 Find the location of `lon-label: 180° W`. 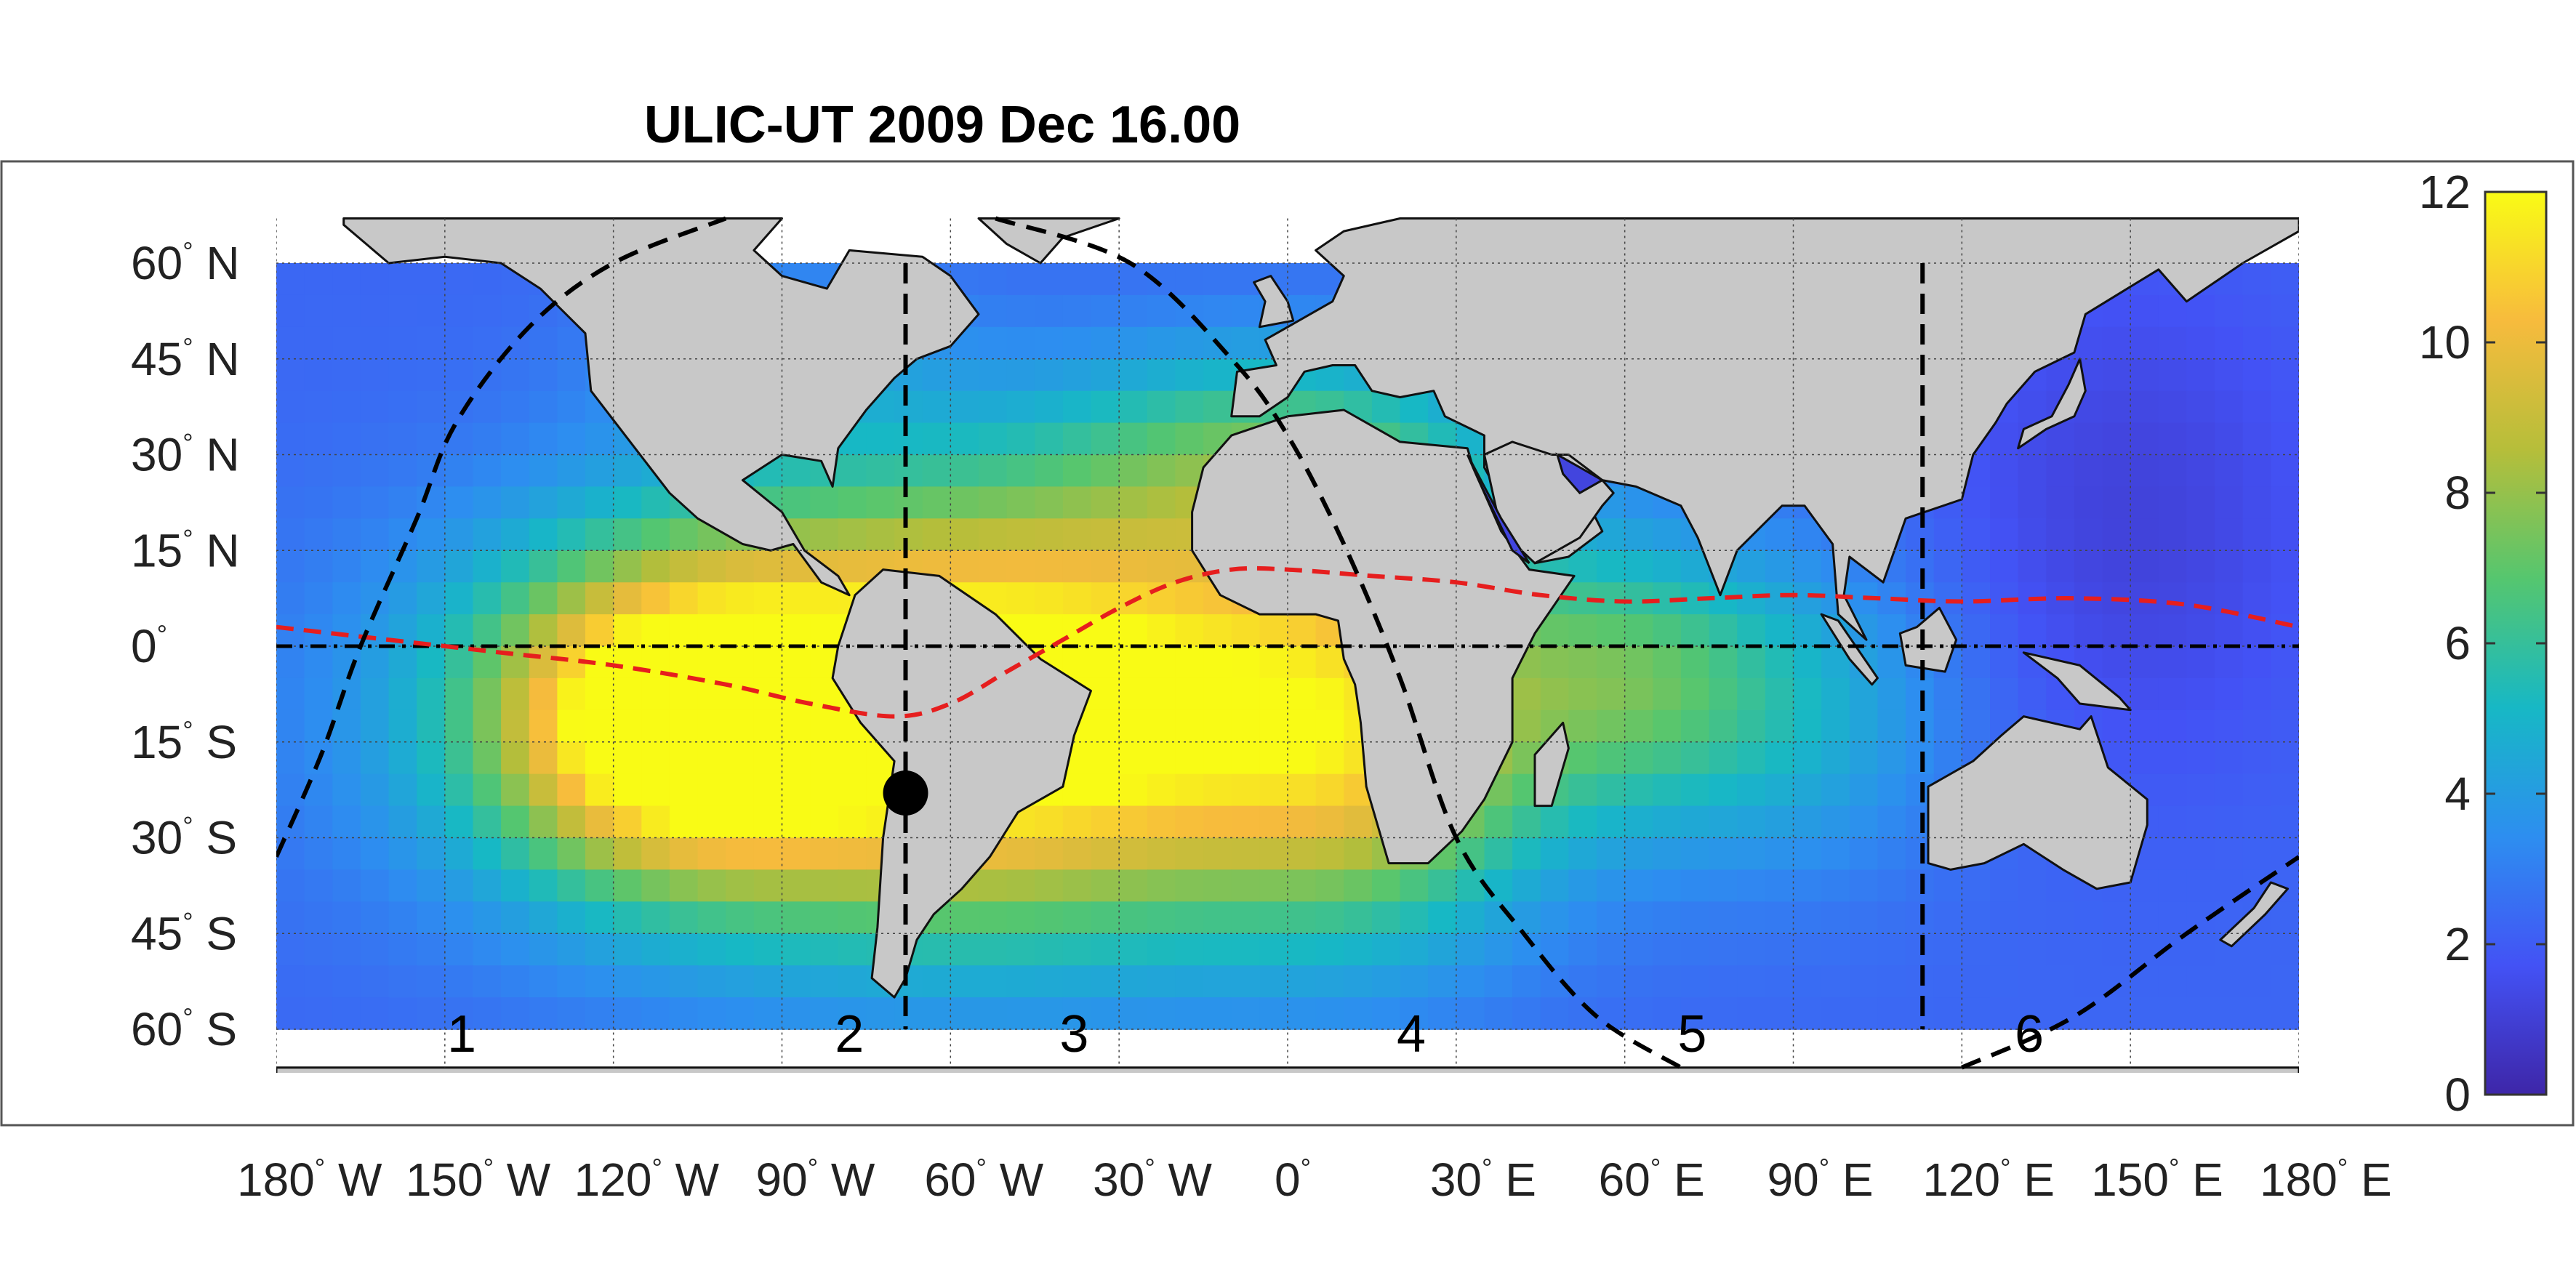

lon-label: 180° W is located at coordinates (310, 1179).